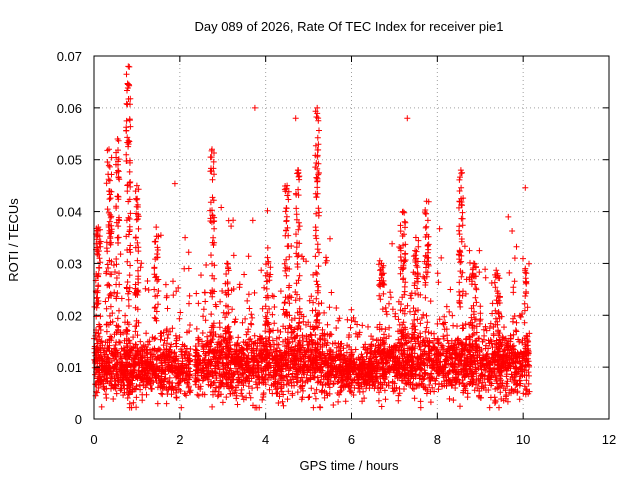  What do you see at coordinates (69, 212) in the screenshot?
I see `y-tick-label: 0.04` at bounding box center [69, 212].